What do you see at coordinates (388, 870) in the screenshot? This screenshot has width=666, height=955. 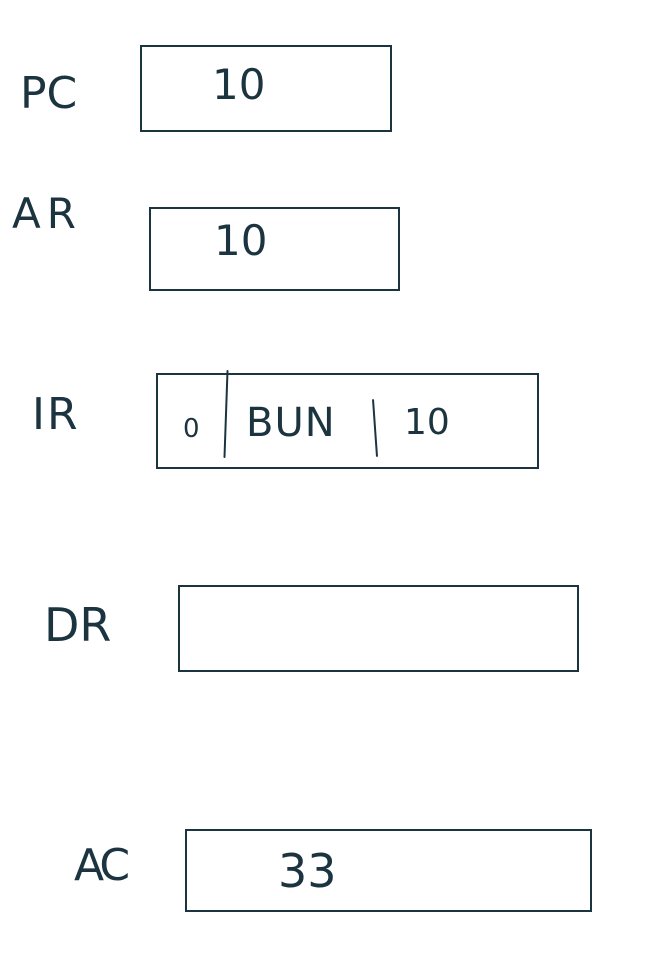 I see `ac-register-box` at bounding box center [388, 870].